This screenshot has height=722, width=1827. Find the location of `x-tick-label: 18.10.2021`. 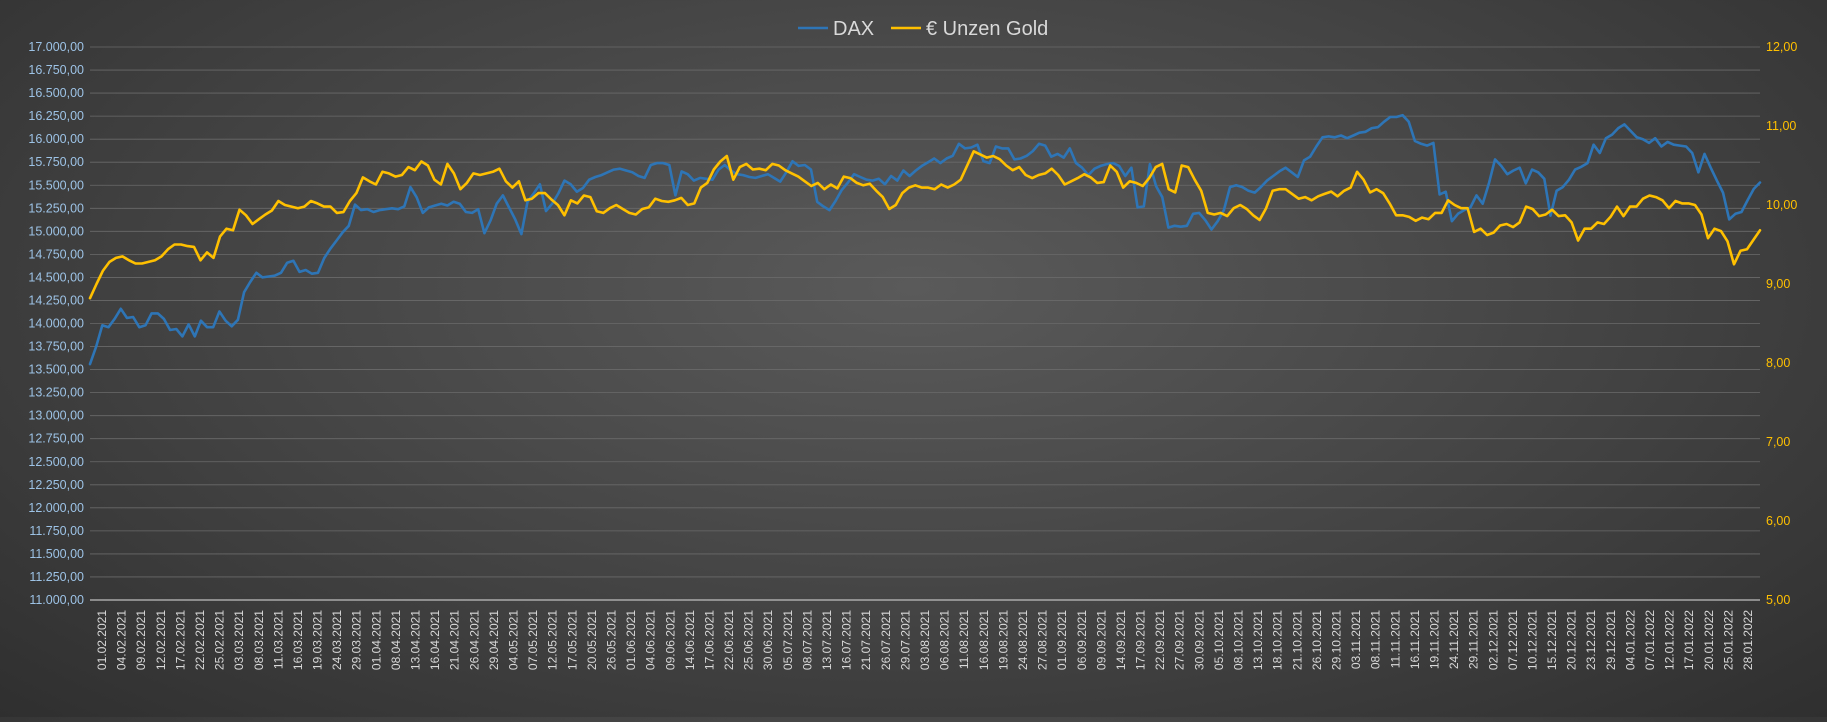

x-tick-label: 18.10.2021 is located at coordinates (1278, 640).